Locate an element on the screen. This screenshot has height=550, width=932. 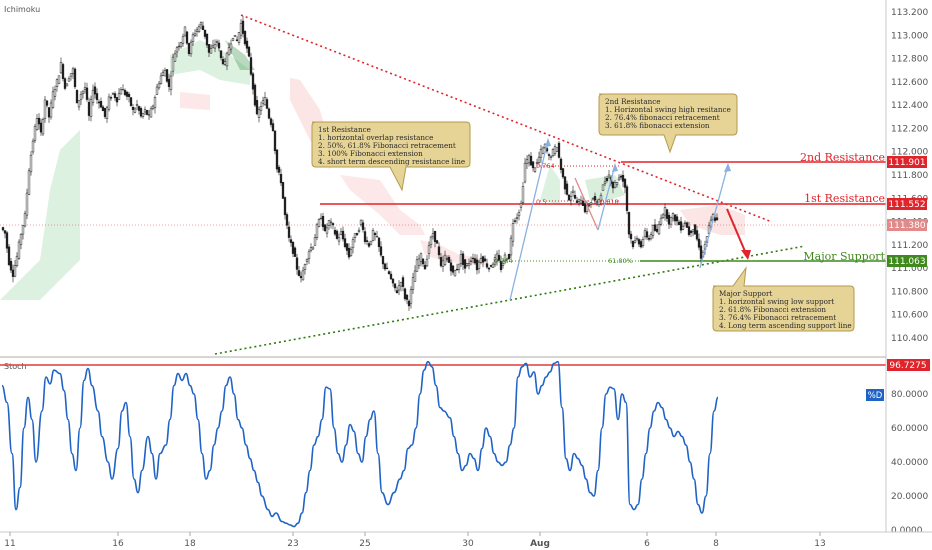
fib-label-618pct: 61.80% is located at coordinates (620, 261).